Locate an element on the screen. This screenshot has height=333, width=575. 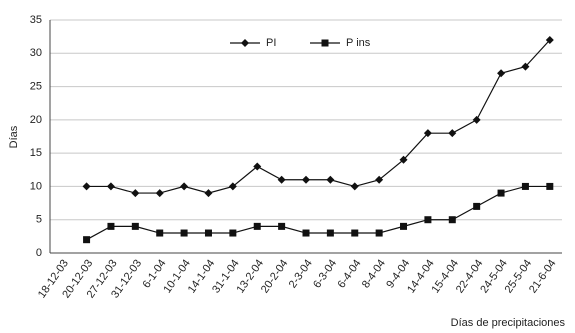
y-tick-label: 35 is located at coordinates (36, 20).